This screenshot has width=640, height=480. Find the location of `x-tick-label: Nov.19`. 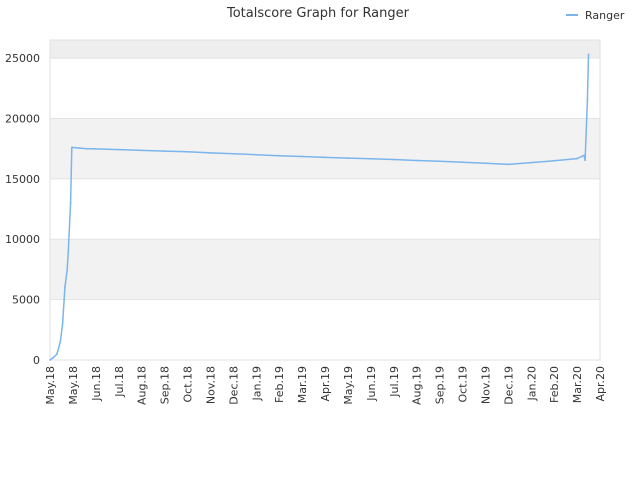

x-tick-label: Nov.19 is located at coordinates (485, 385).